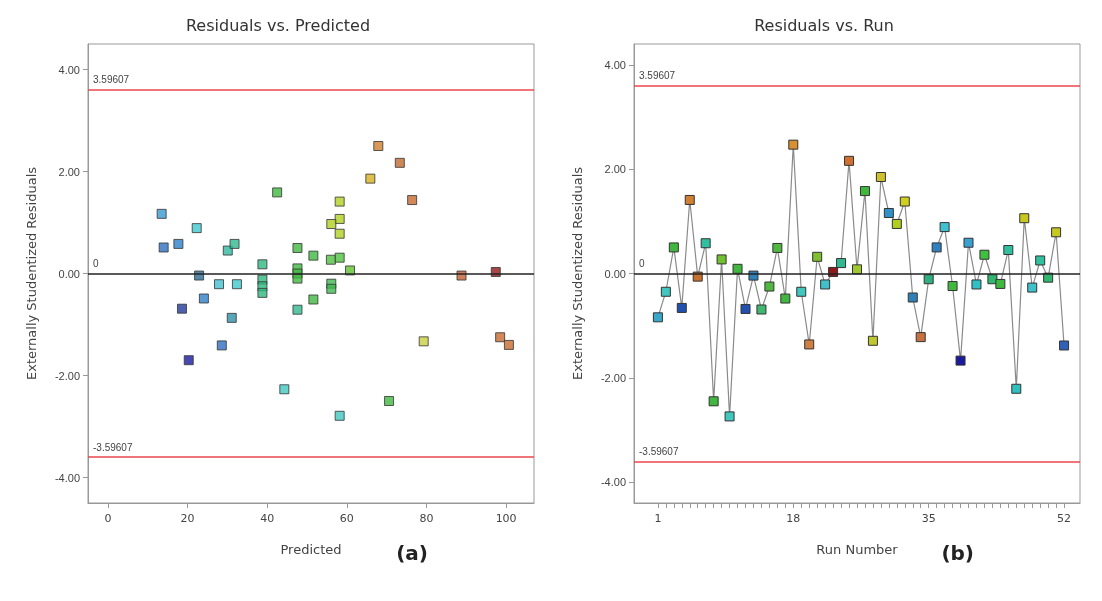 The width and height of the screenshot is (1102, 601). What do you see at coordinates (958, 553) in the screenshot?
I see `text: (b)` at bounding box center [958, 553].